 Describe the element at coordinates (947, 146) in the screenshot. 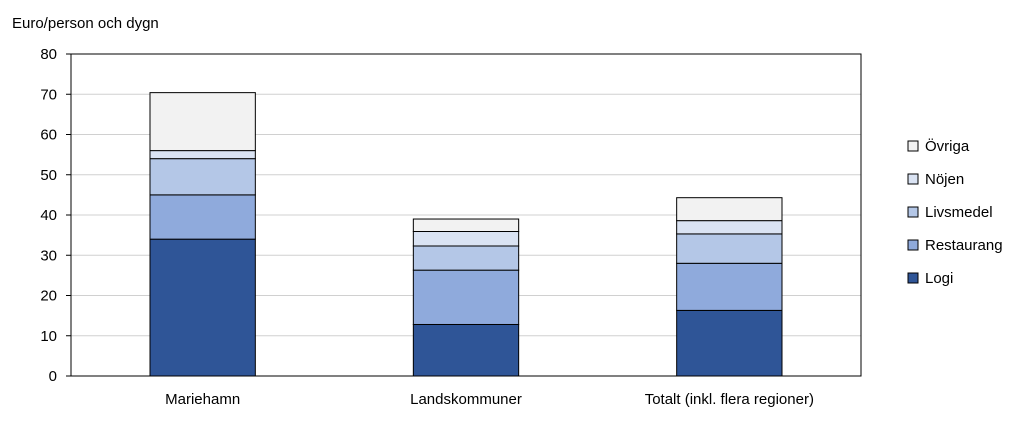

I see `legend-label: Övriga` at that location.